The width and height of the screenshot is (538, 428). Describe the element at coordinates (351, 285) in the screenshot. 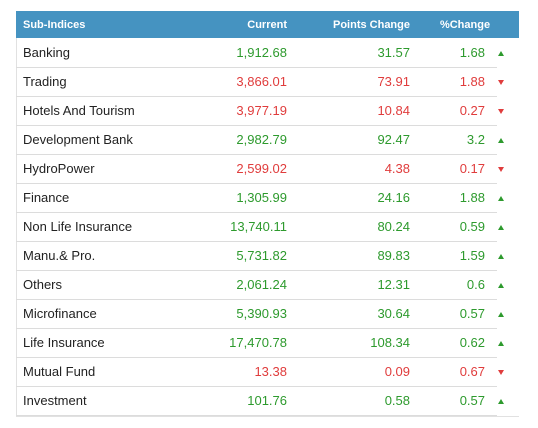

I see `points-change-value: 12.31` at that location.